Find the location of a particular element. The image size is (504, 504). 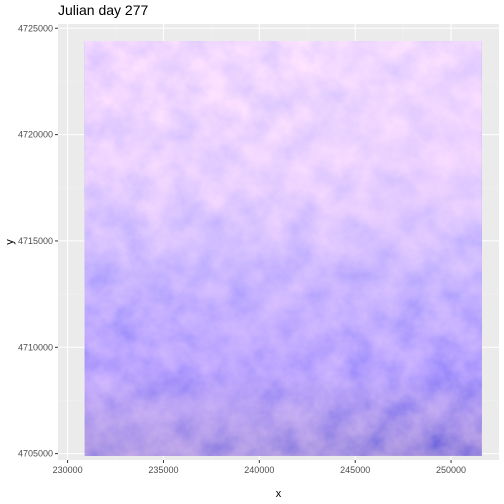

y-tick-label: 4715000 is located at coordinates (35, 241).